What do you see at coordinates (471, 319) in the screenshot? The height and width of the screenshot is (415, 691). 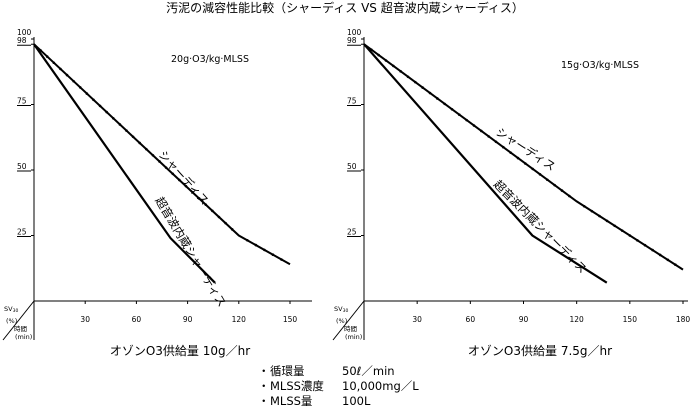 I see `x-tick-label: 60` at bounding box center [471, 319].